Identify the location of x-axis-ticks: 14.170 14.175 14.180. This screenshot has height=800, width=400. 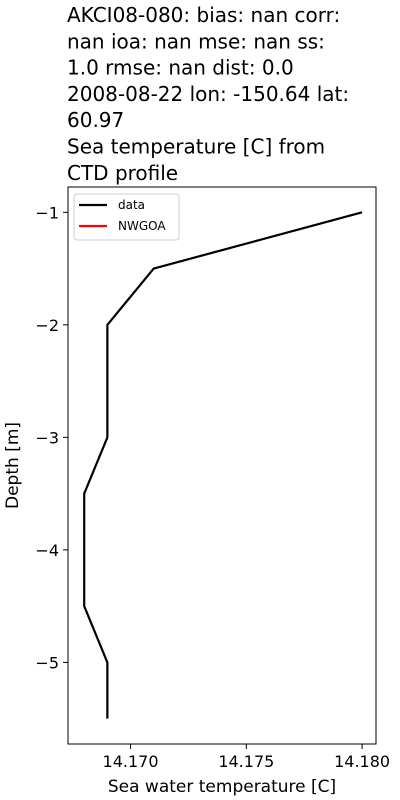
(246, 757).